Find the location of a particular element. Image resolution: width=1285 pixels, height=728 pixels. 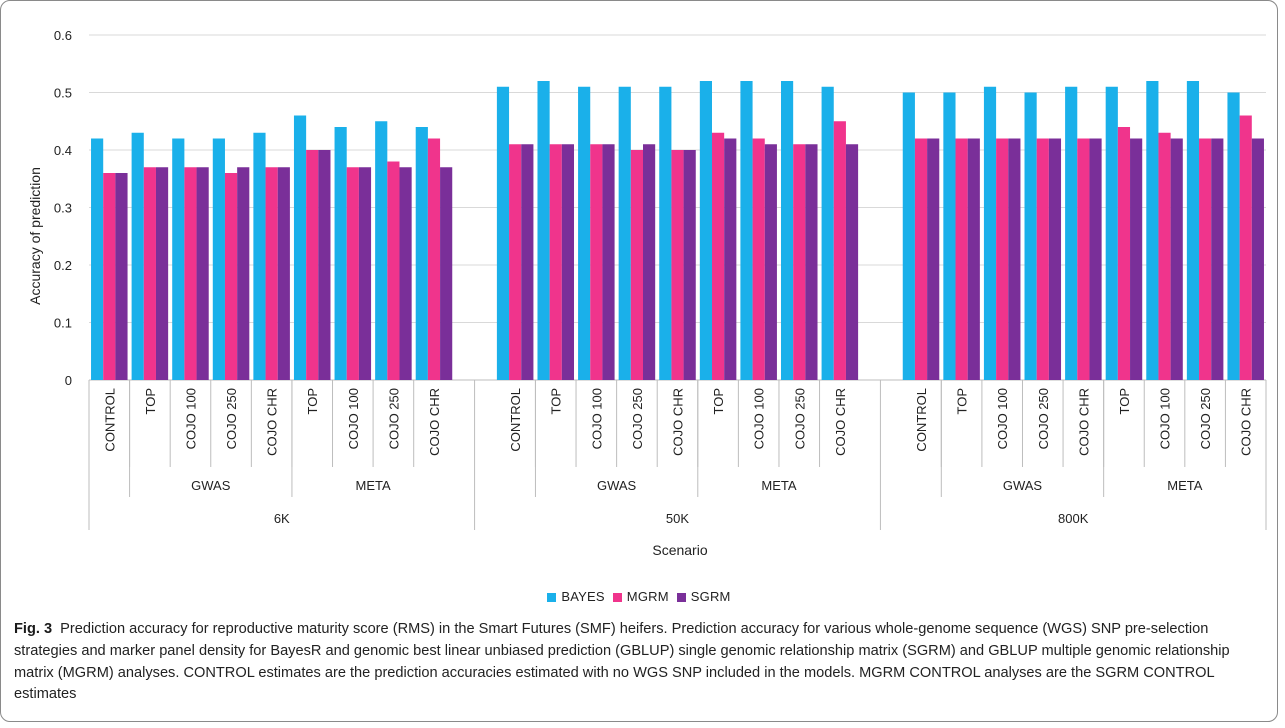

legend-item-mgrm: MGRM is located at coordinates (640, 597).